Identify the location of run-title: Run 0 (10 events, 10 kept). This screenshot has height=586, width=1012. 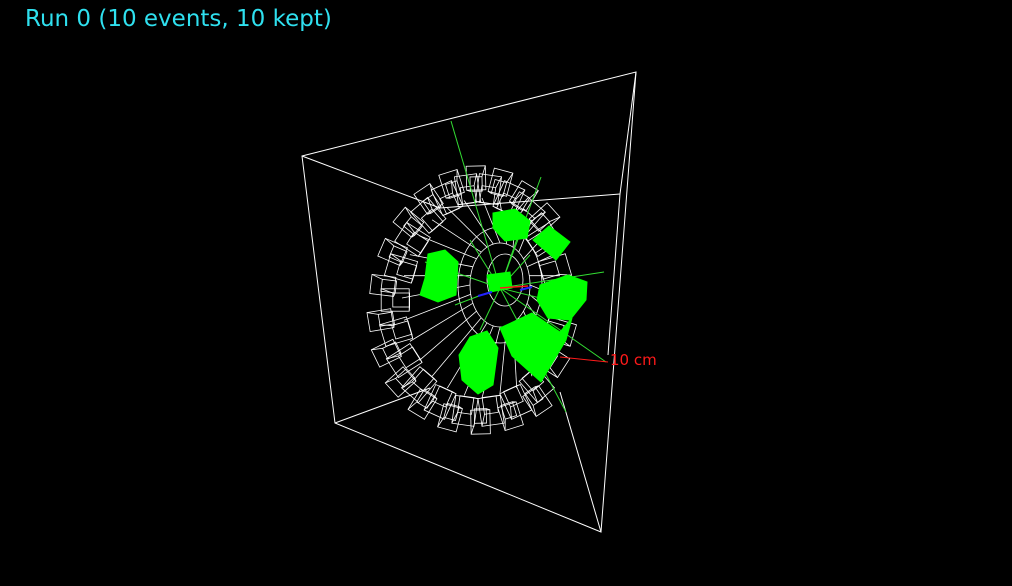
(178, 19).